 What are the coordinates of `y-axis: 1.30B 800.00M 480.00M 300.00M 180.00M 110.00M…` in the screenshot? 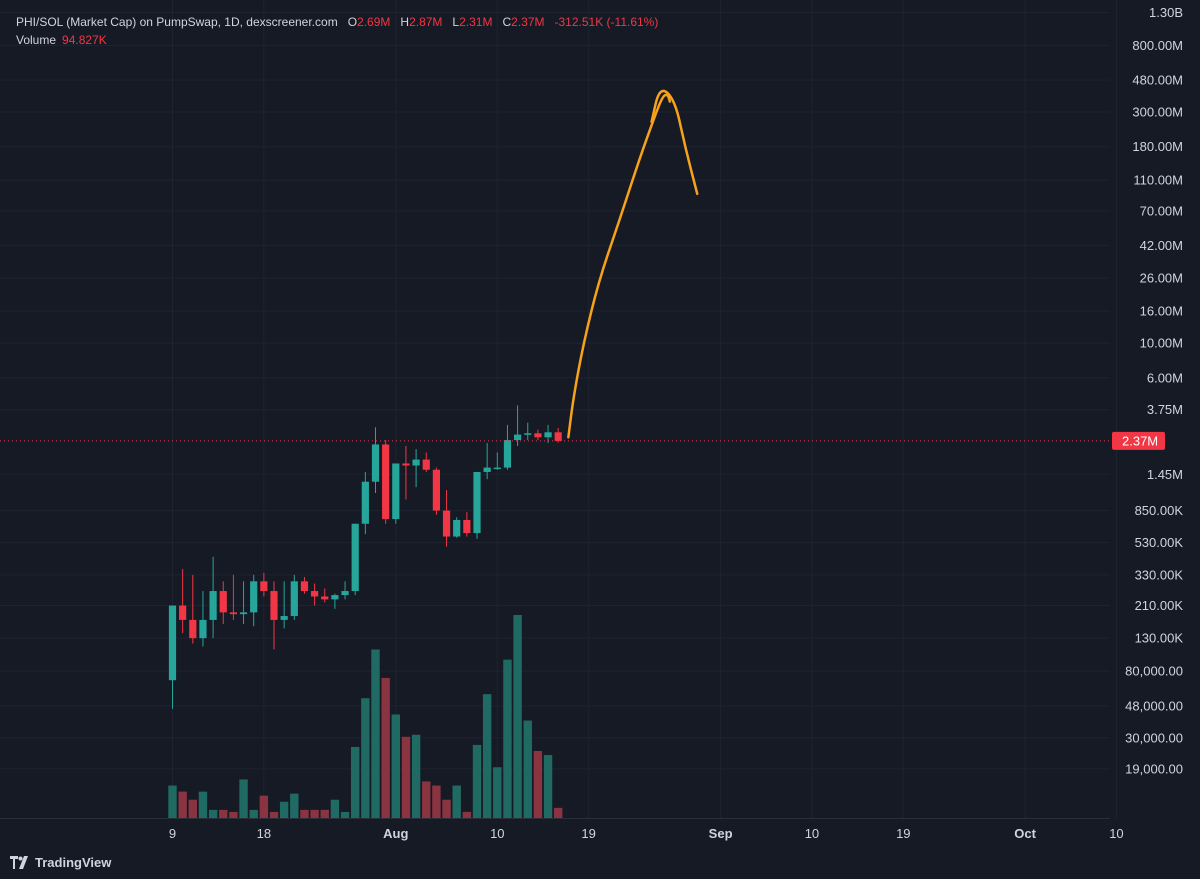 It's located at (1154, 390).